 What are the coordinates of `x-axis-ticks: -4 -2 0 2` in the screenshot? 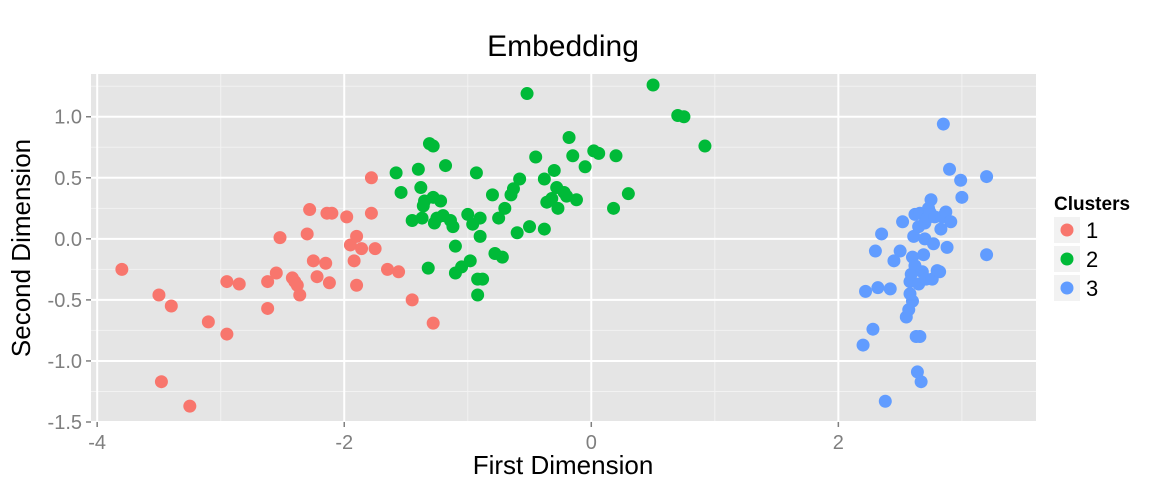 It's located at (466, 438).